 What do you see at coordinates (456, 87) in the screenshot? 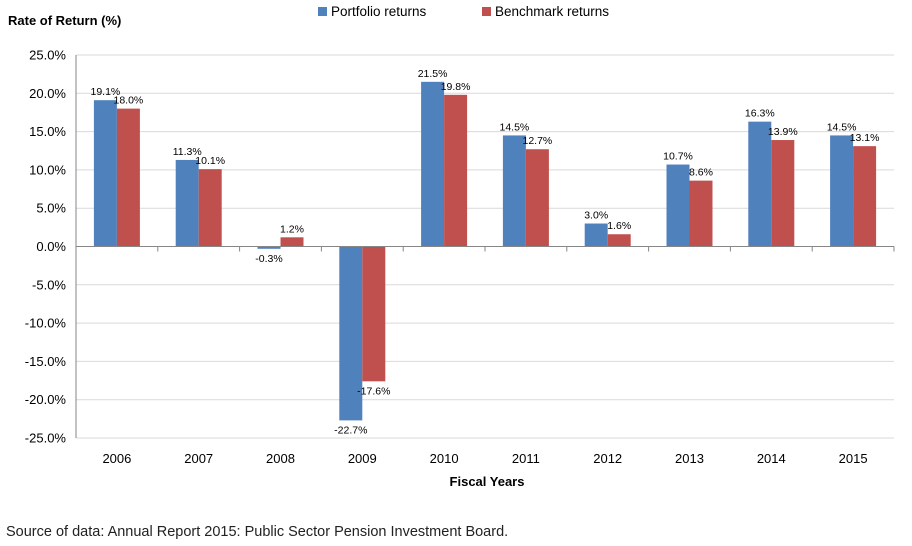
I see `data-label: 19.8%` at bounding box center [456, 87].